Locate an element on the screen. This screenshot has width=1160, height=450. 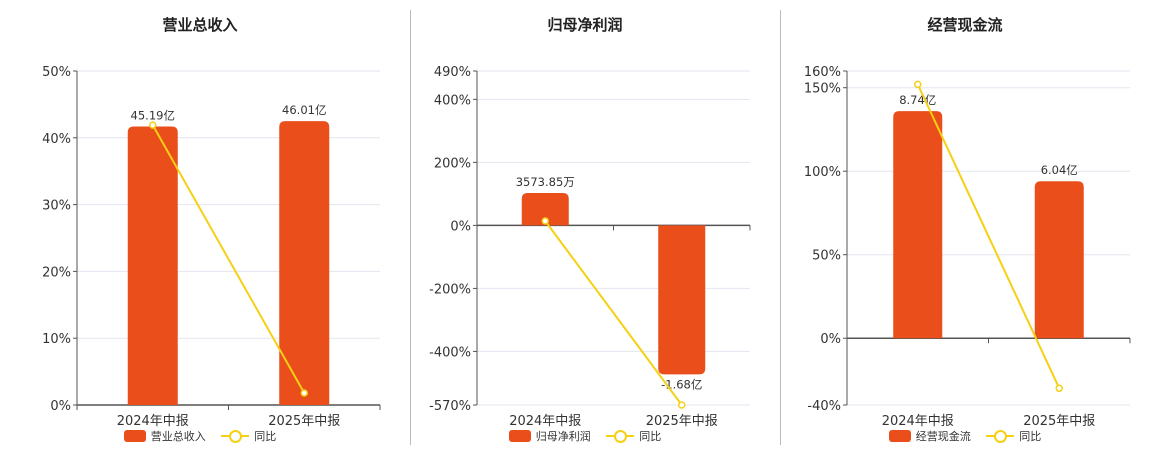
legend-label-bar: 营业总收入 is located at coordinates (178, 436).